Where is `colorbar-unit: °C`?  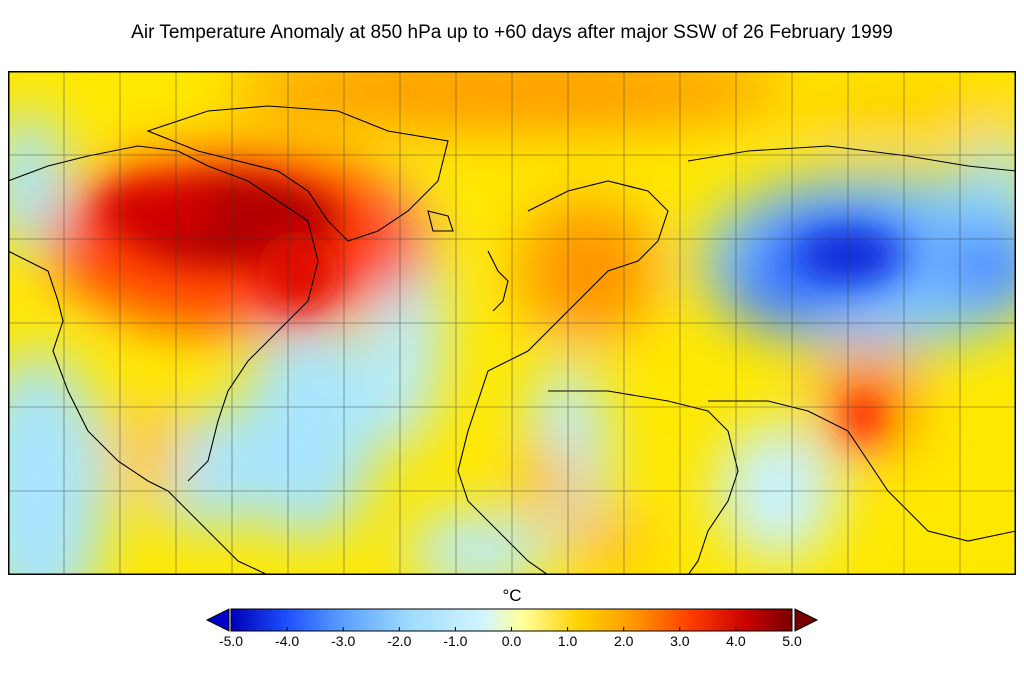 colorbar-unit: °C is located at coordinates (512, 595).